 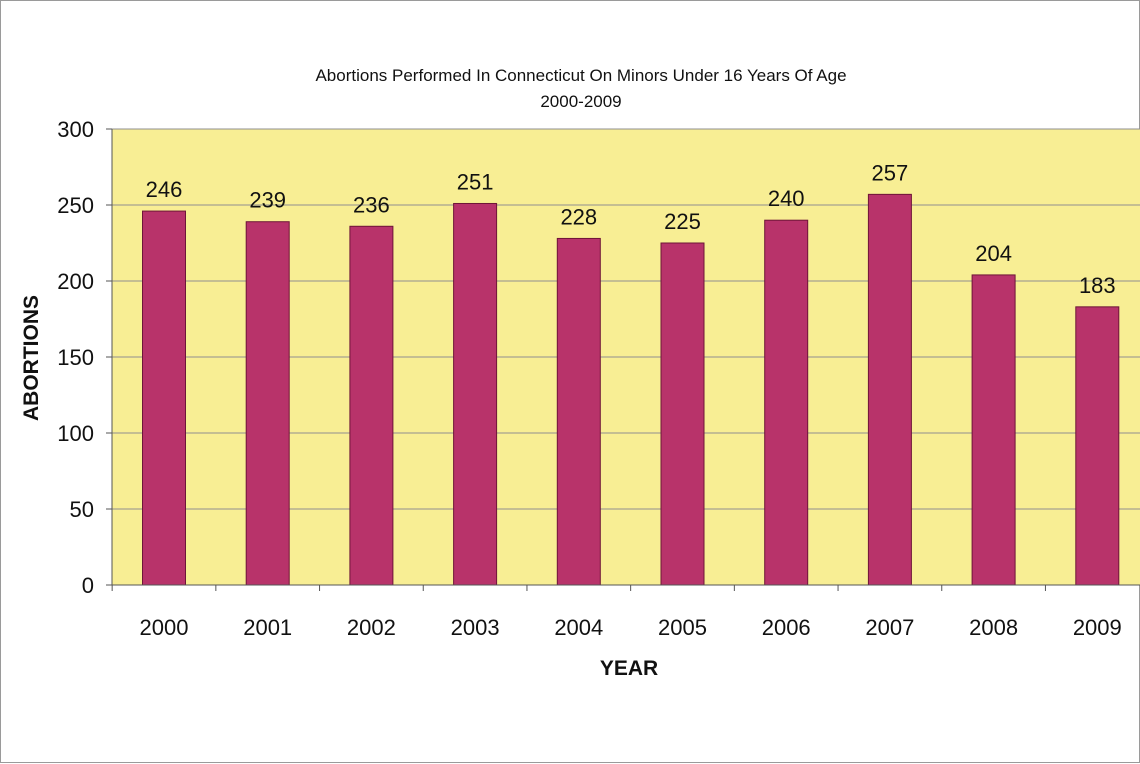 What do you see at coordinates (1097, 627) in the screenshot?
I see `x-tick-label-2009: 2009` at bounding box center [1097, 627].